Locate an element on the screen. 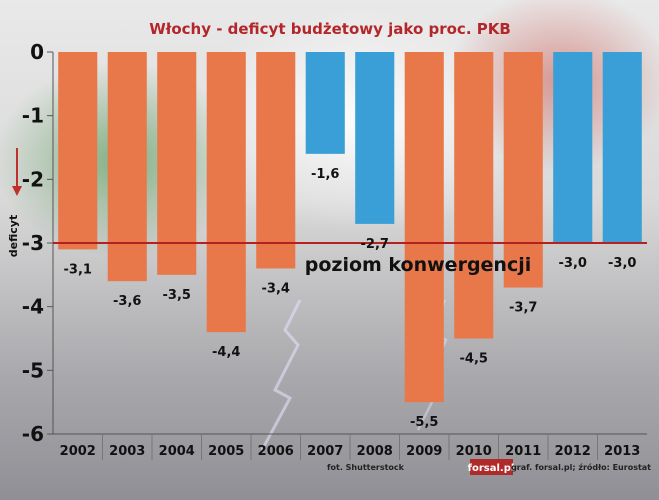 This screenshot has width=659, height=500. reference-line-group: poziom konwergencji is located at coordinates (350, 259).